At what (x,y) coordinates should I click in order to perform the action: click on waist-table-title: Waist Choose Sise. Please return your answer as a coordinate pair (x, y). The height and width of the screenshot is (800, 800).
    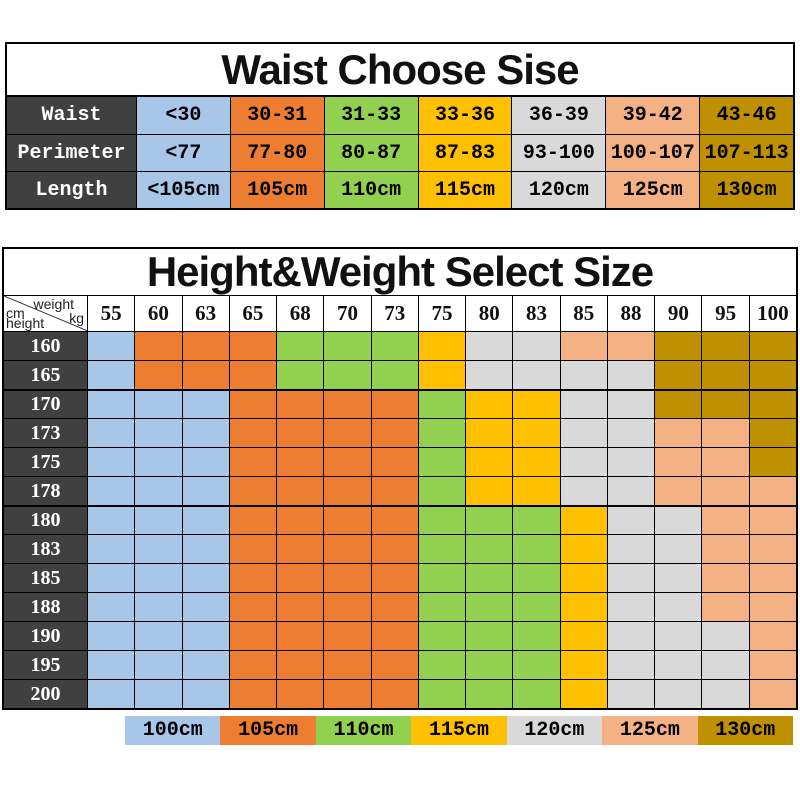
    Looking at the image, I should click on (400, 70).